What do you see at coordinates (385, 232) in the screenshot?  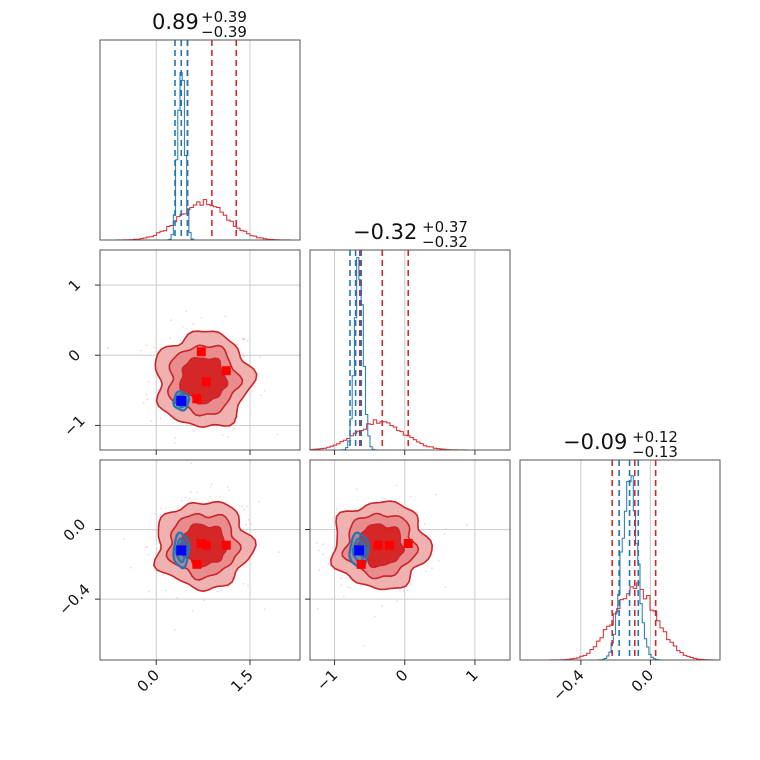 I see `title-value-1: −0.32` at bounding box center [385, 232].